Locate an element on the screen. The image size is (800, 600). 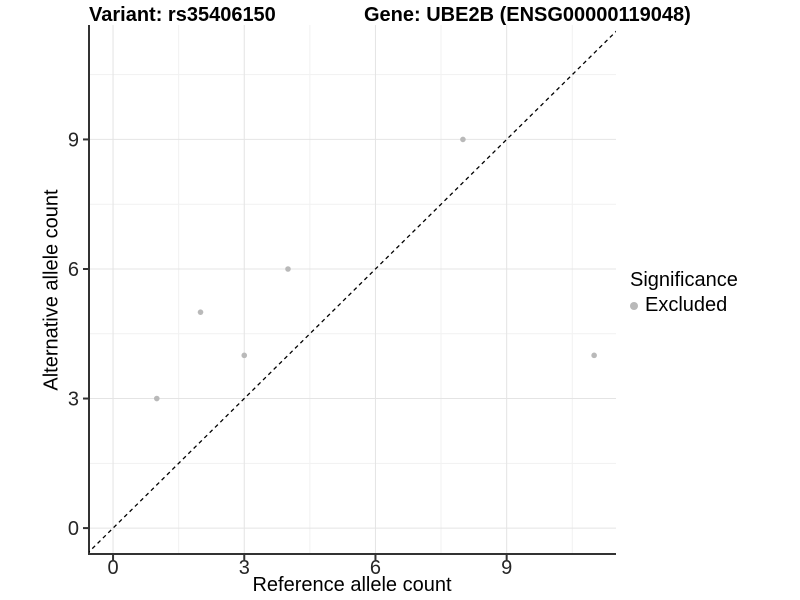
legend-marker-excluded-icon is located at coordinates (634, 305).